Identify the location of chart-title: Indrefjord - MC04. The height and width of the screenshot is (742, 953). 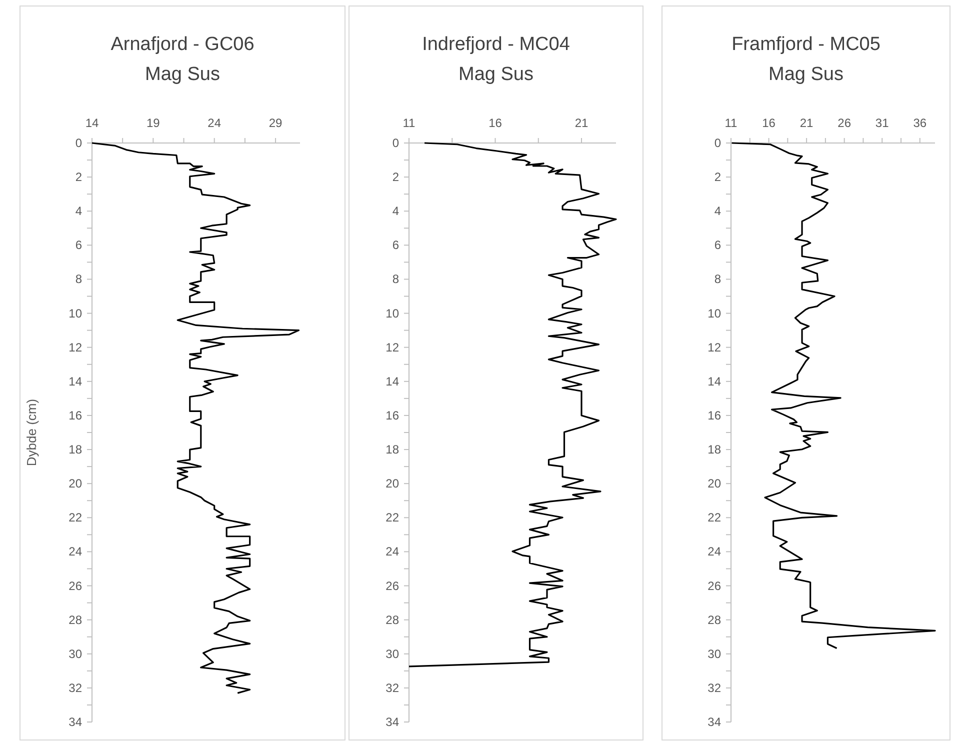
(496, 44).